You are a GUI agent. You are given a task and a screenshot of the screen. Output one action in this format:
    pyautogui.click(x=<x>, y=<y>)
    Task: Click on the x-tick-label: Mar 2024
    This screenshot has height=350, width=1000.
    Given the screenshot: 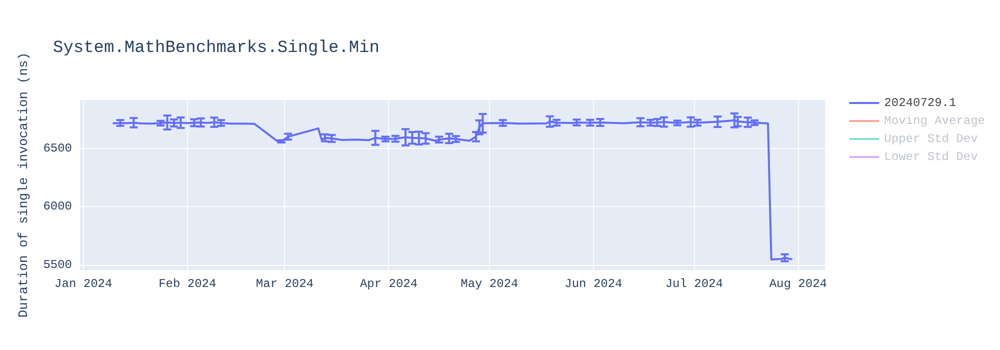 What is the action you would take?
    pyautogui.click(x=285, y=284)
    